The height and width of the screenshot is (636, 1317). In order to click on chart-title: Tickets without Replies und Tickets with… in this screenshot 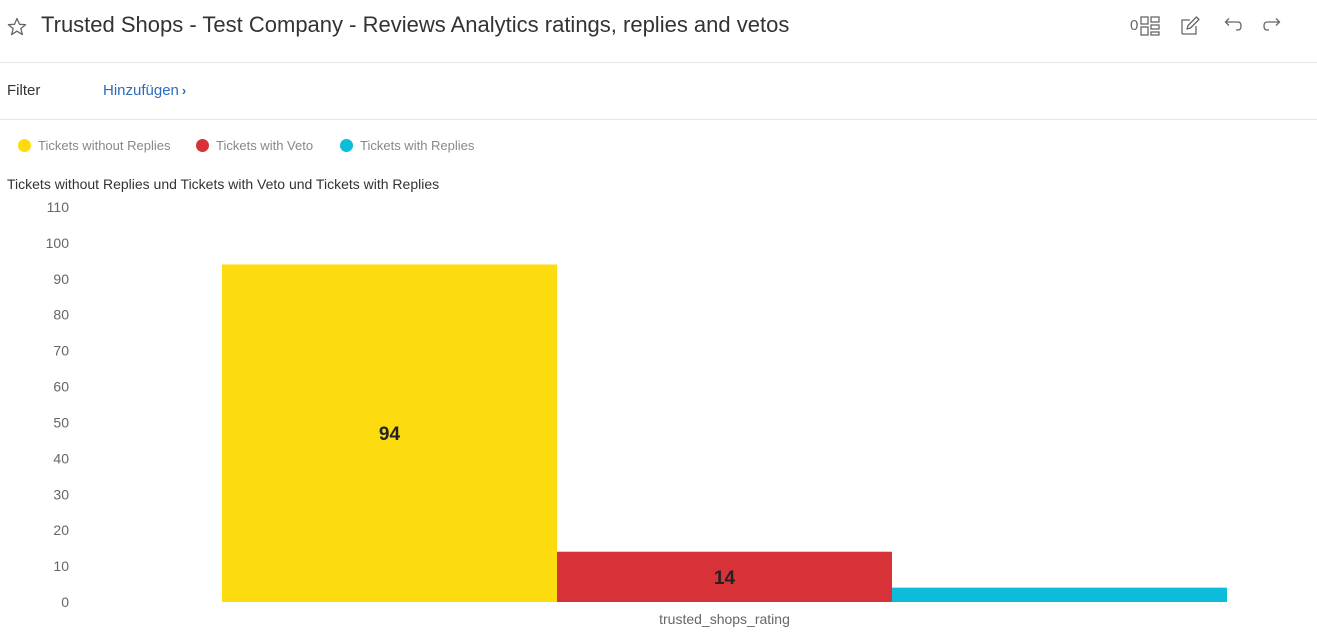, I will do `click(223, 184)`.